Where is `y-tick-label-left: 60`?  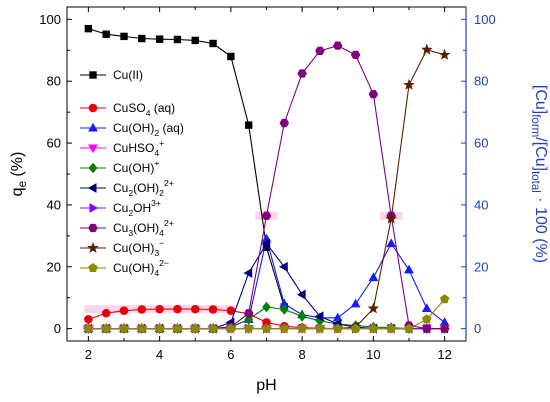
y-tick-label-left: 60 is located at coordinates (54, 143).